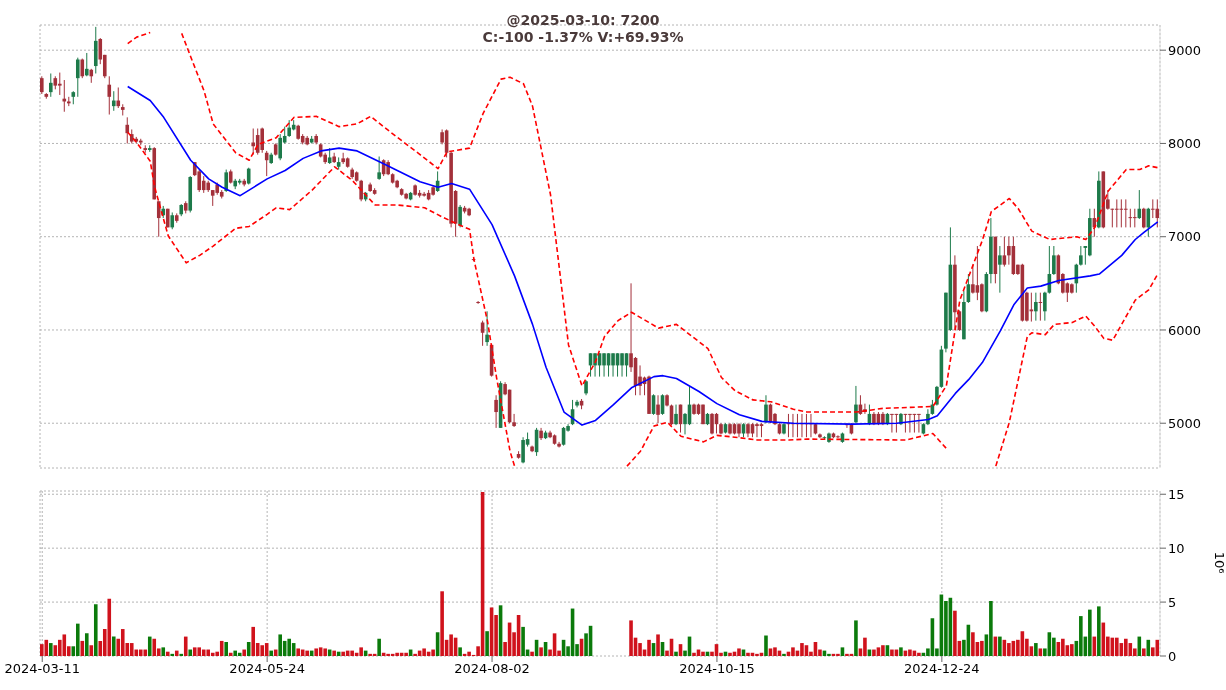 This screenshot has width=1226, height=690. What do you see at coordinates (1176, 494) in the screenshot?
I see `y-tick-label: 15` at bounding box center [1176, 494].